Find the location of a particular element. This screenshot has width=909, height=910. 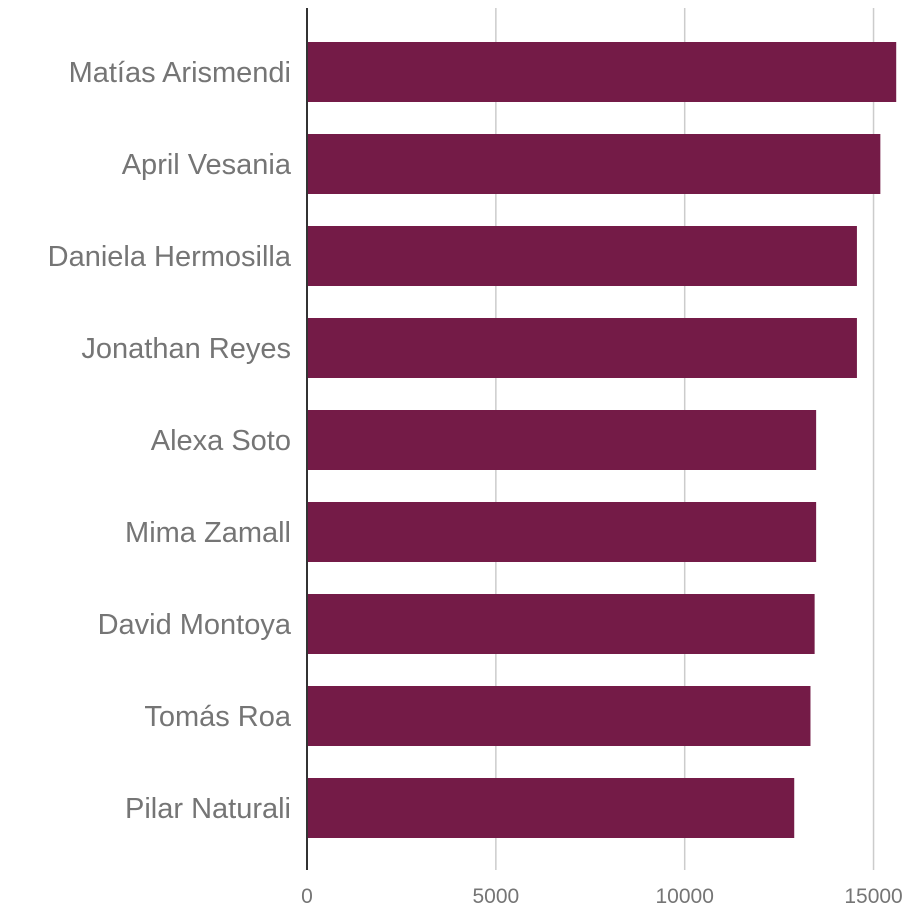

category-label: Pilar Naturali is located at coordinates (208, 809).